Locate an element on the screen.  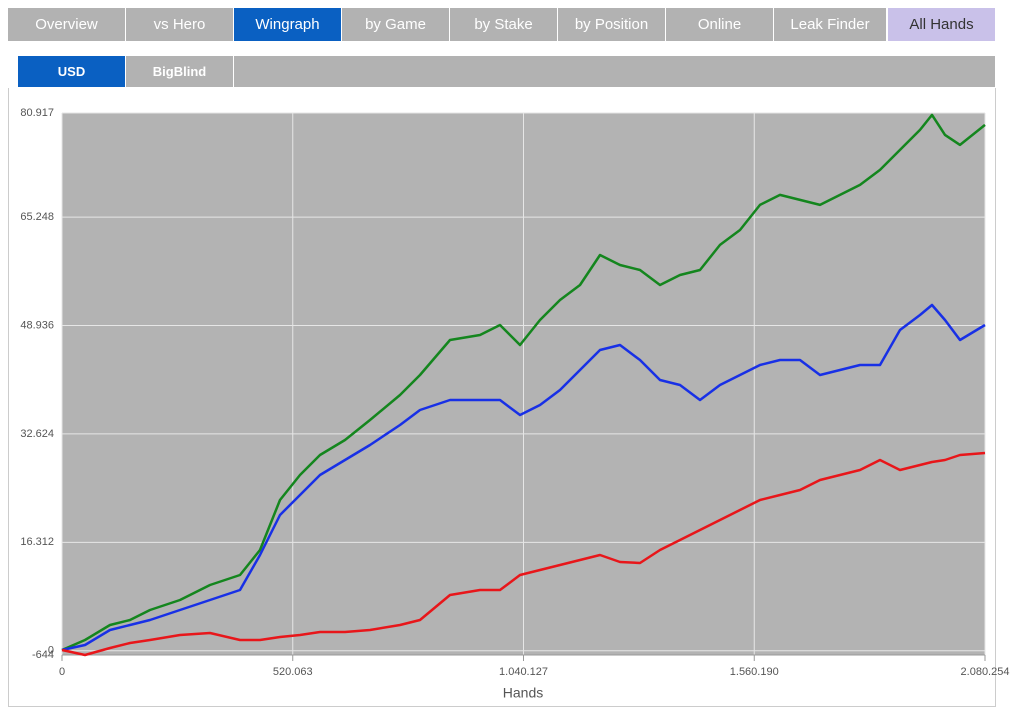
tab: Wingraph is located at coordinates (287, 24).